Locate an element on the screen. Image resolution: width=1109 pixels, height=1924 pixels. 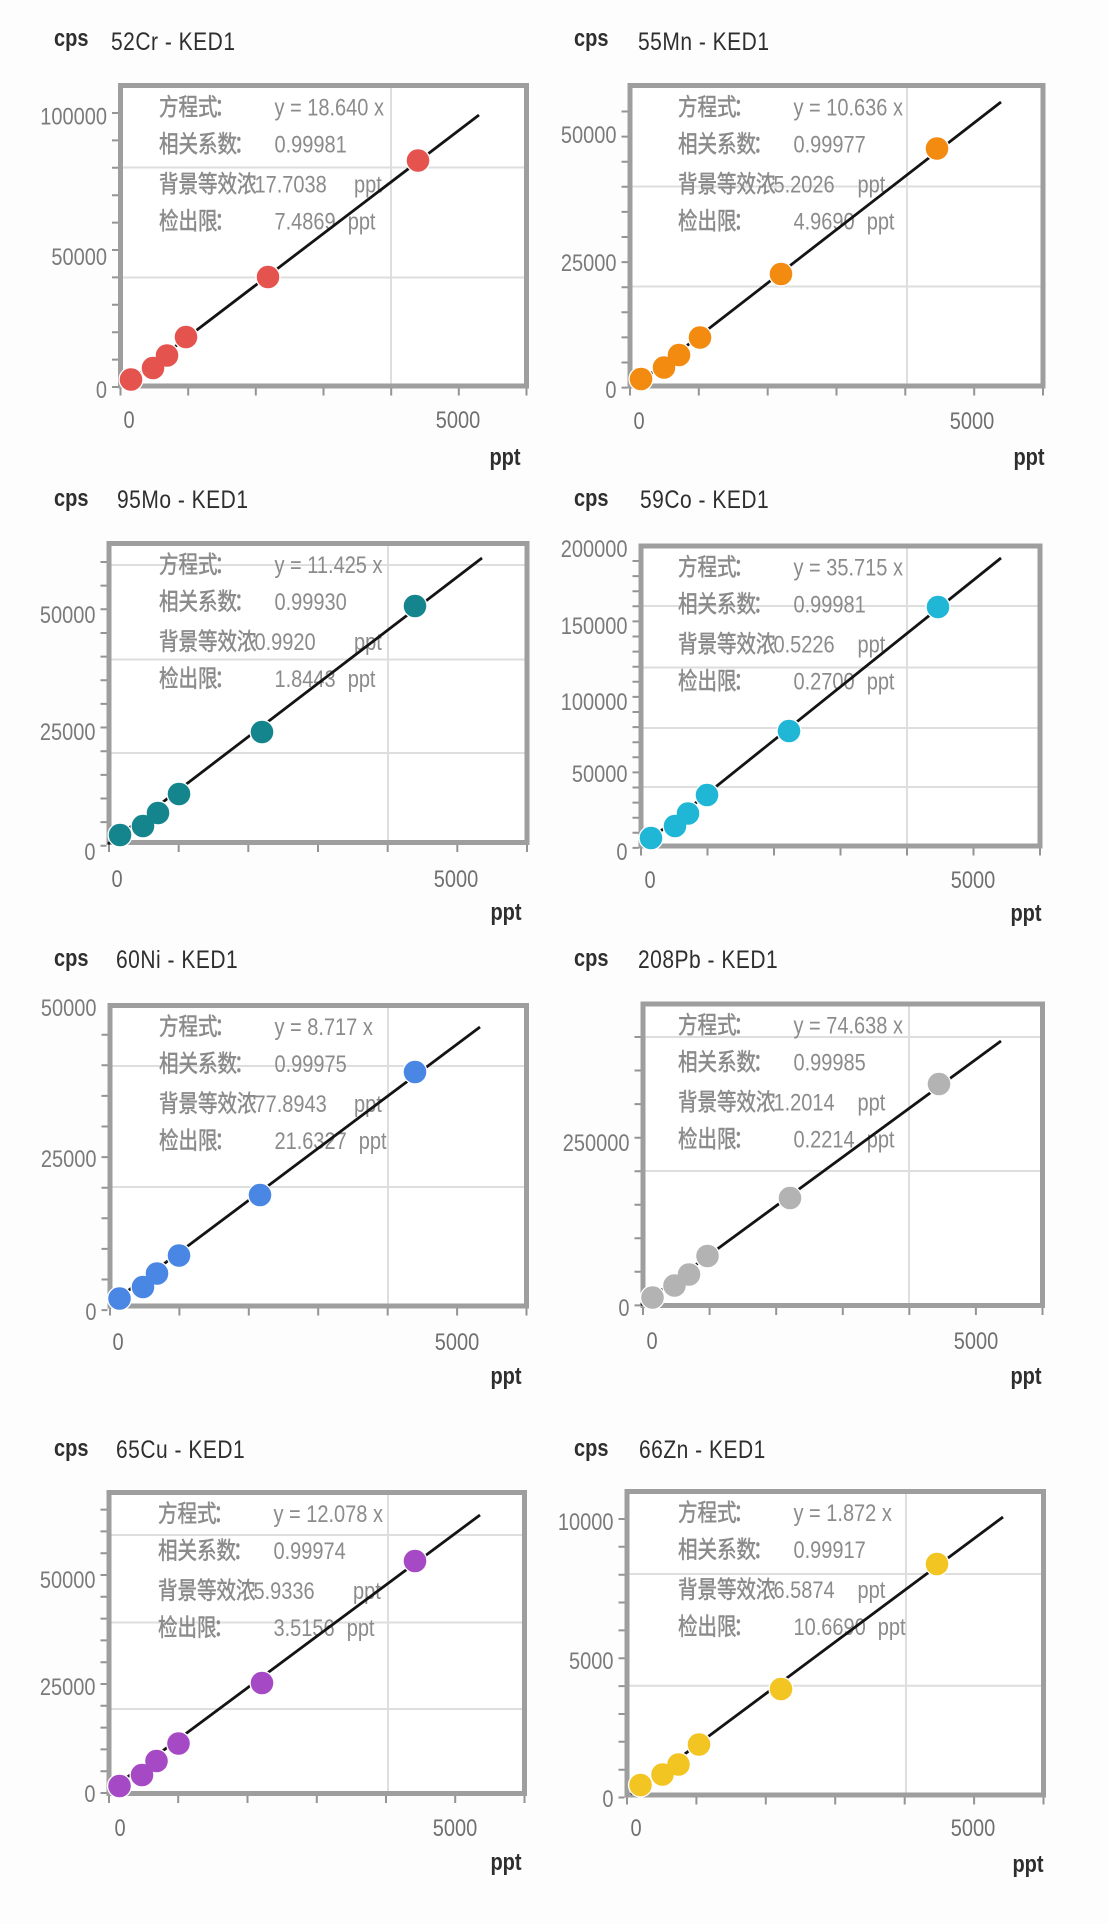
svg-text: 4.9690 is located at coordinates (824, 221).